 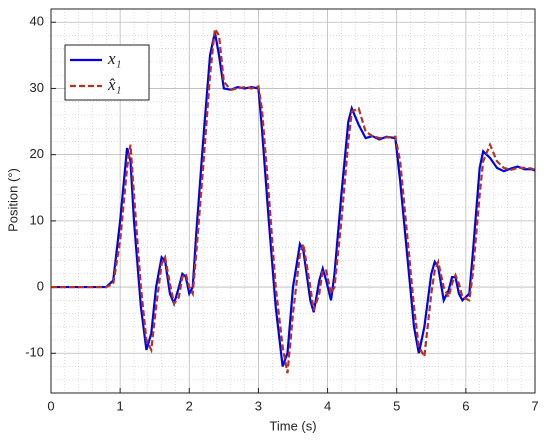 I want to click on x-tick-label: 5, so click(x=396, y=405).